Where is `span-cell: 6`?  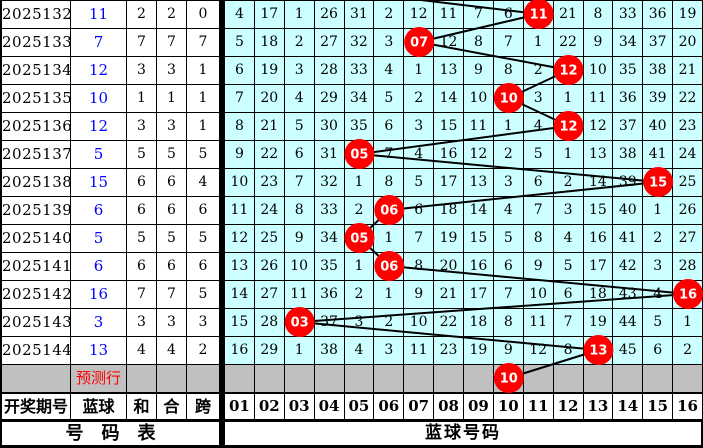 span-cell: 6 is located at coordinates (203, 266).